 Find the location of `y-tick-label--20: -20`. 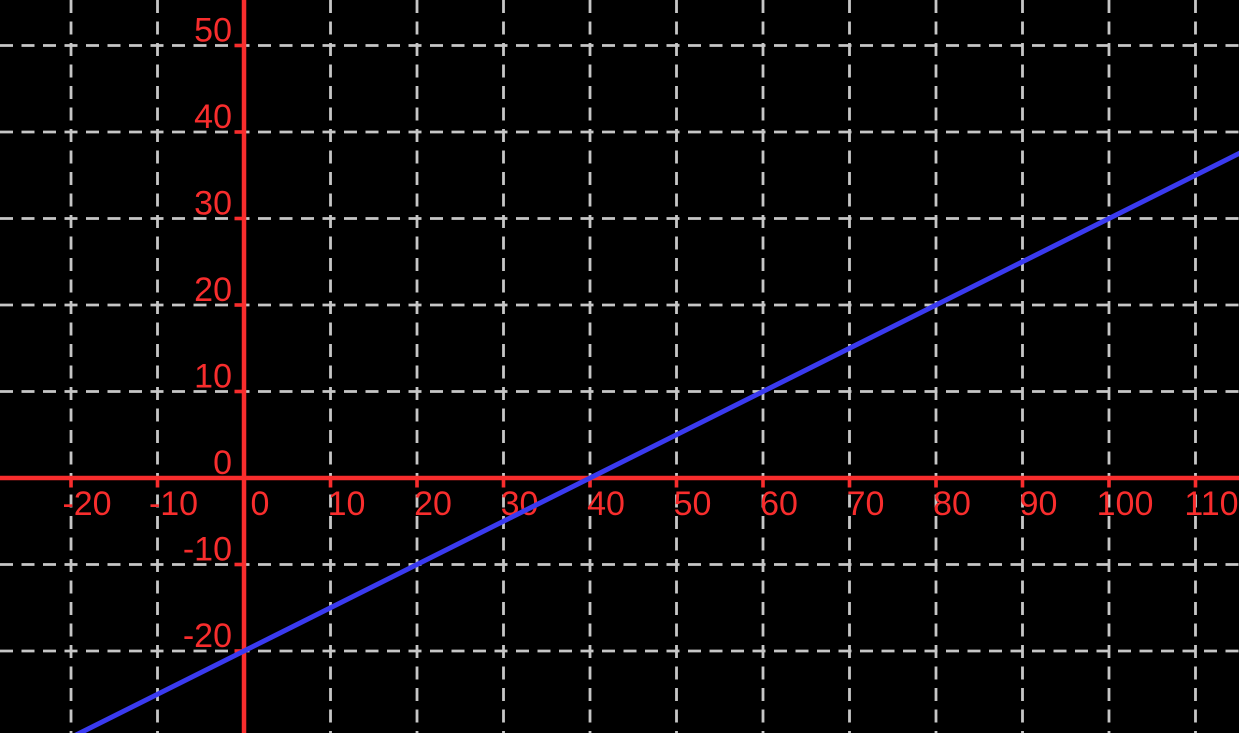

y-tick-label--20: -20 is located at coordinates (207, 636).